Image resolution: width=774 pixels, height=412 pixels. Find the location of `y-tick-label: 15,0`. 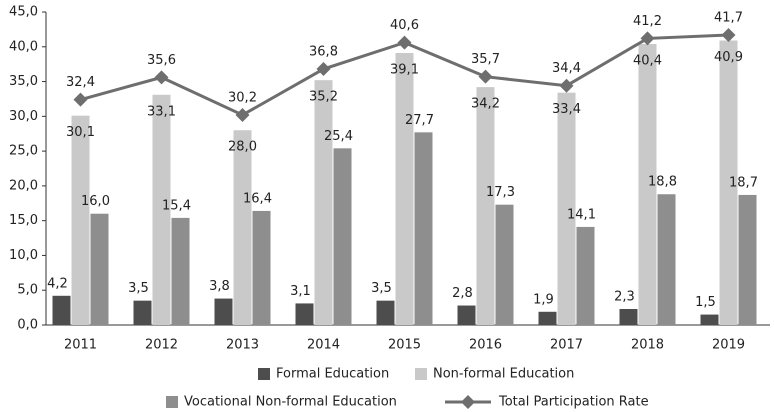

y-tick-label: 15,0 is located at coordinates (23, 220).